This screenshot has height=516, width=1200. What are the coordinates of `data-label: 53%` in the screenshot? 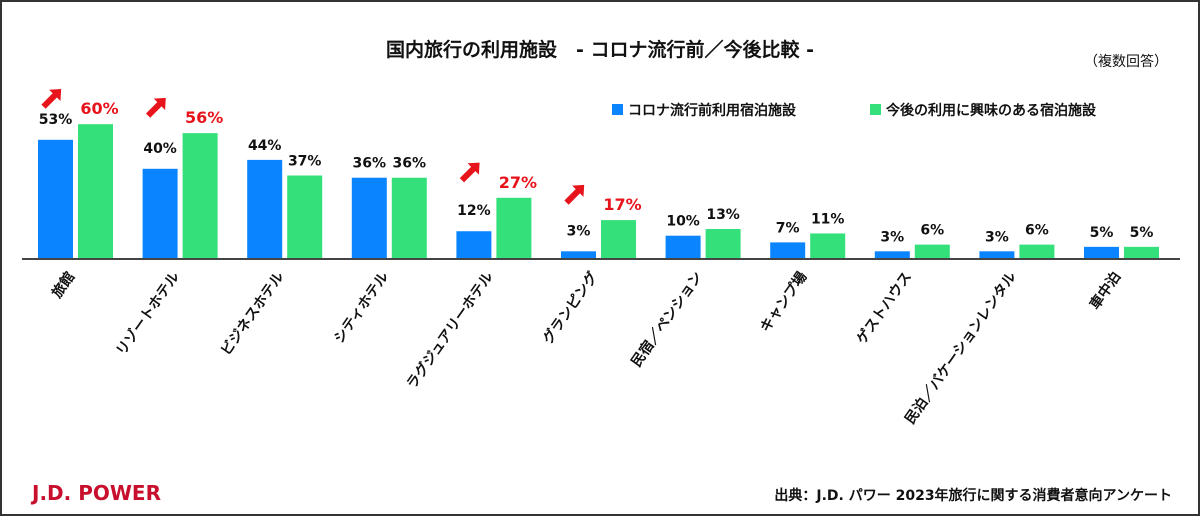 It's located at (56, 120).